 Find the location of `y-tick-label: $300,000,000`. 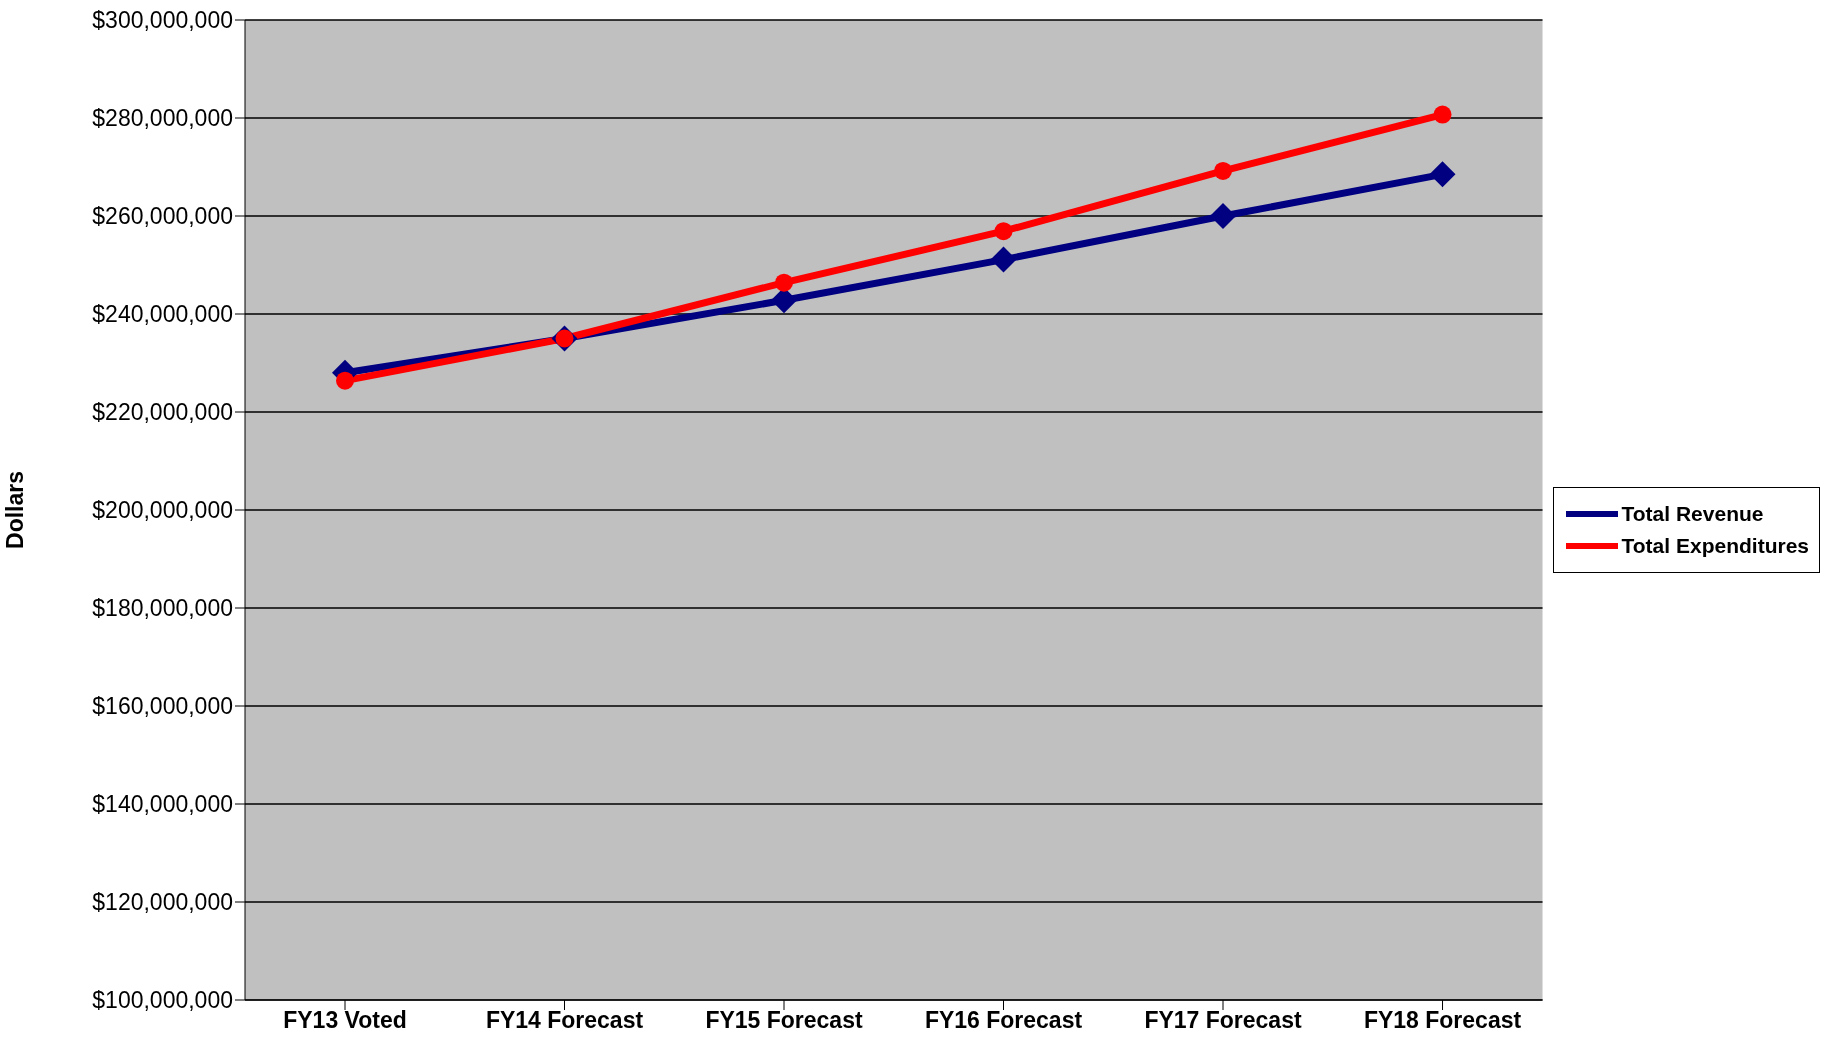

y-tick-label: $300,000,000 is located at coordinates (162, 20).